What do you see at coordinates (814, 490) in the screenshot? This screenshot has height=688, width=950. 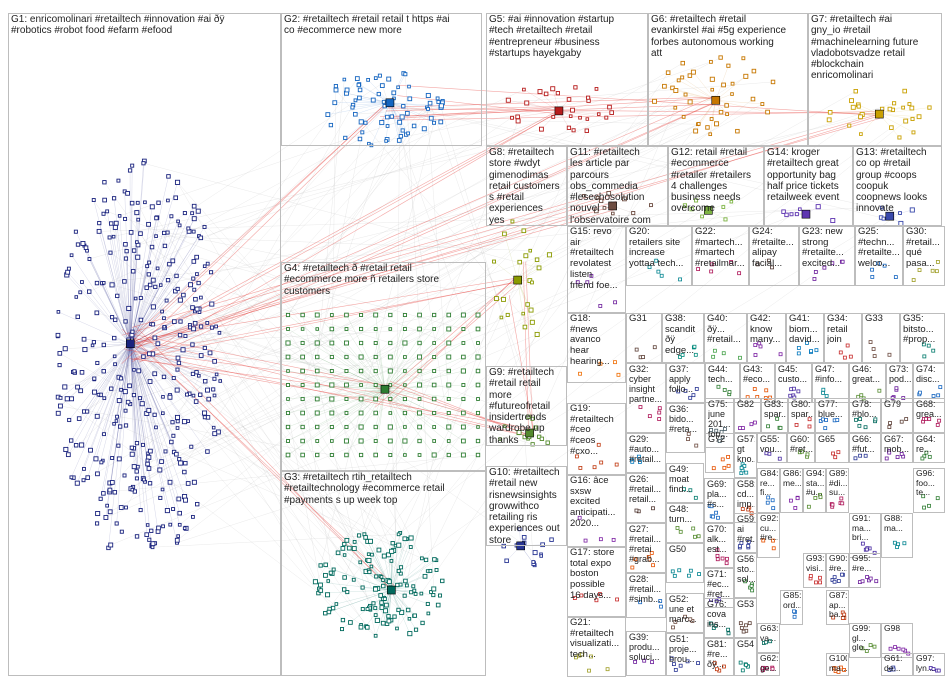 I see `group-panel-g94` at bounding box center [814, 490].